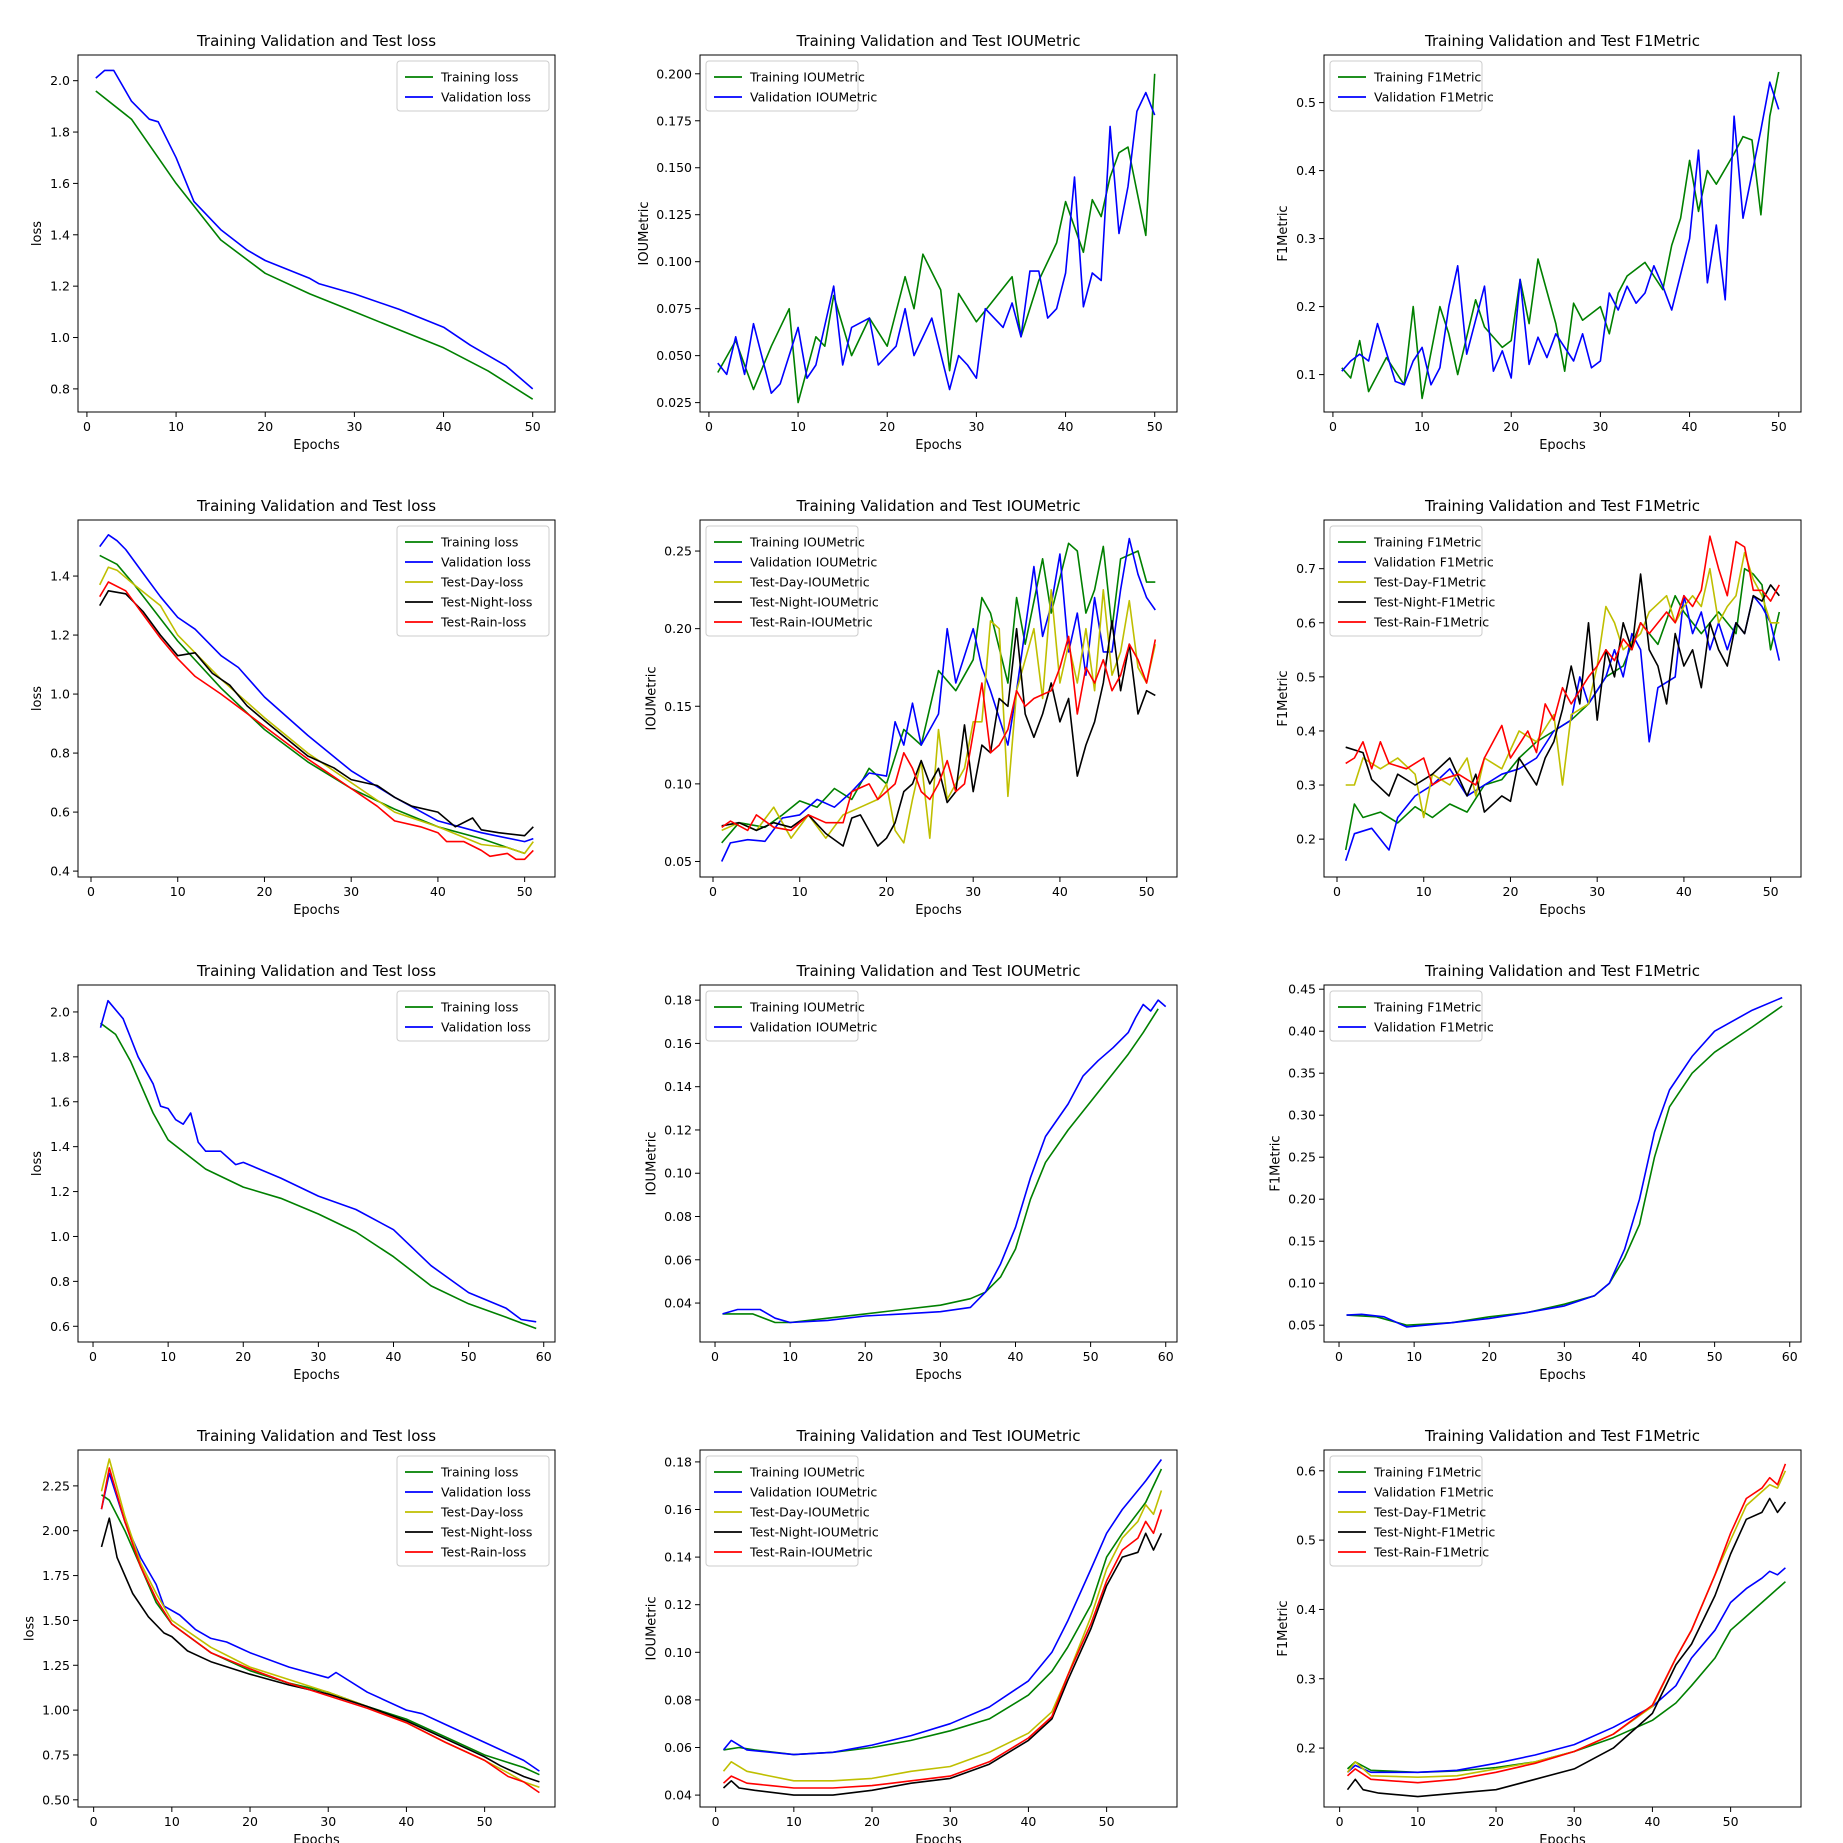 This screenshot has width=1843, height=1843. Describe the element at coordinates (678, 1795) in the screenshot. I see `y-tick-label: 0.04` at that location.